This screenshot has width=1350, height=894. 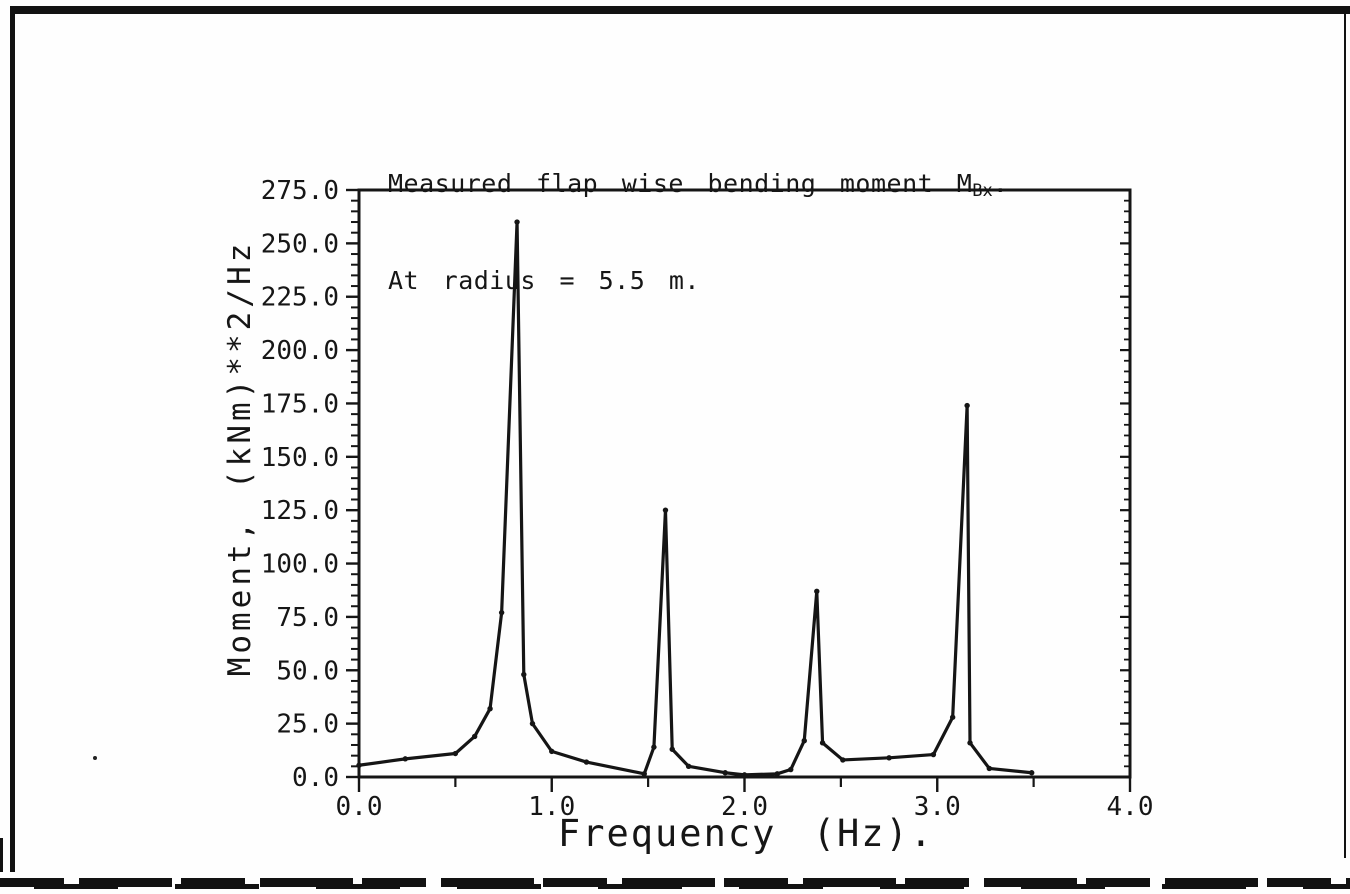 I want to click on y-tick-label: 225.0, so click(x=300, y=298).